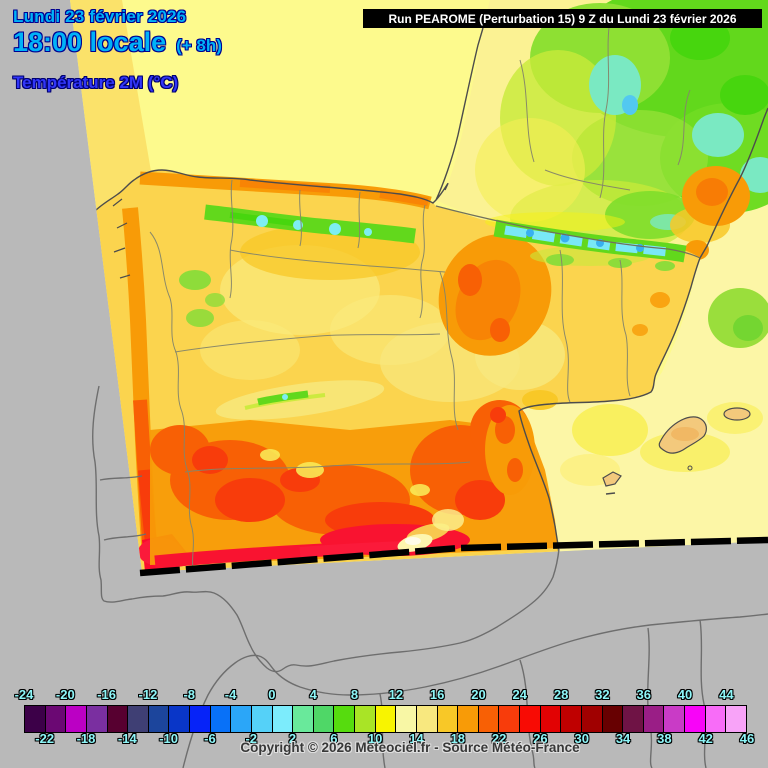  Describe the element at coordinates (685, 694) in the screenshot. I see `scale-label: 40` at that location.